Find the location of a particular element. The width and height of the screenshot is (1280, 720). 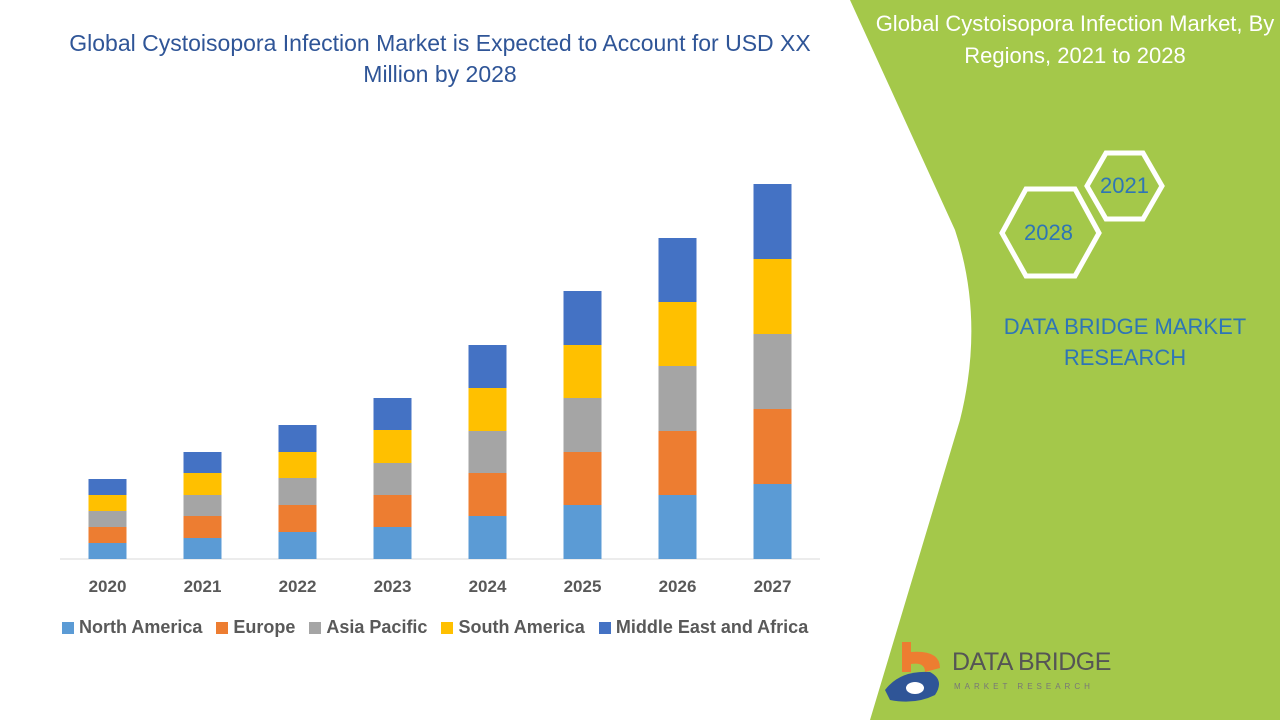

brand-text: DATA BRIDGE MARKET RESEARCH is located at coordinates (1125, 342).